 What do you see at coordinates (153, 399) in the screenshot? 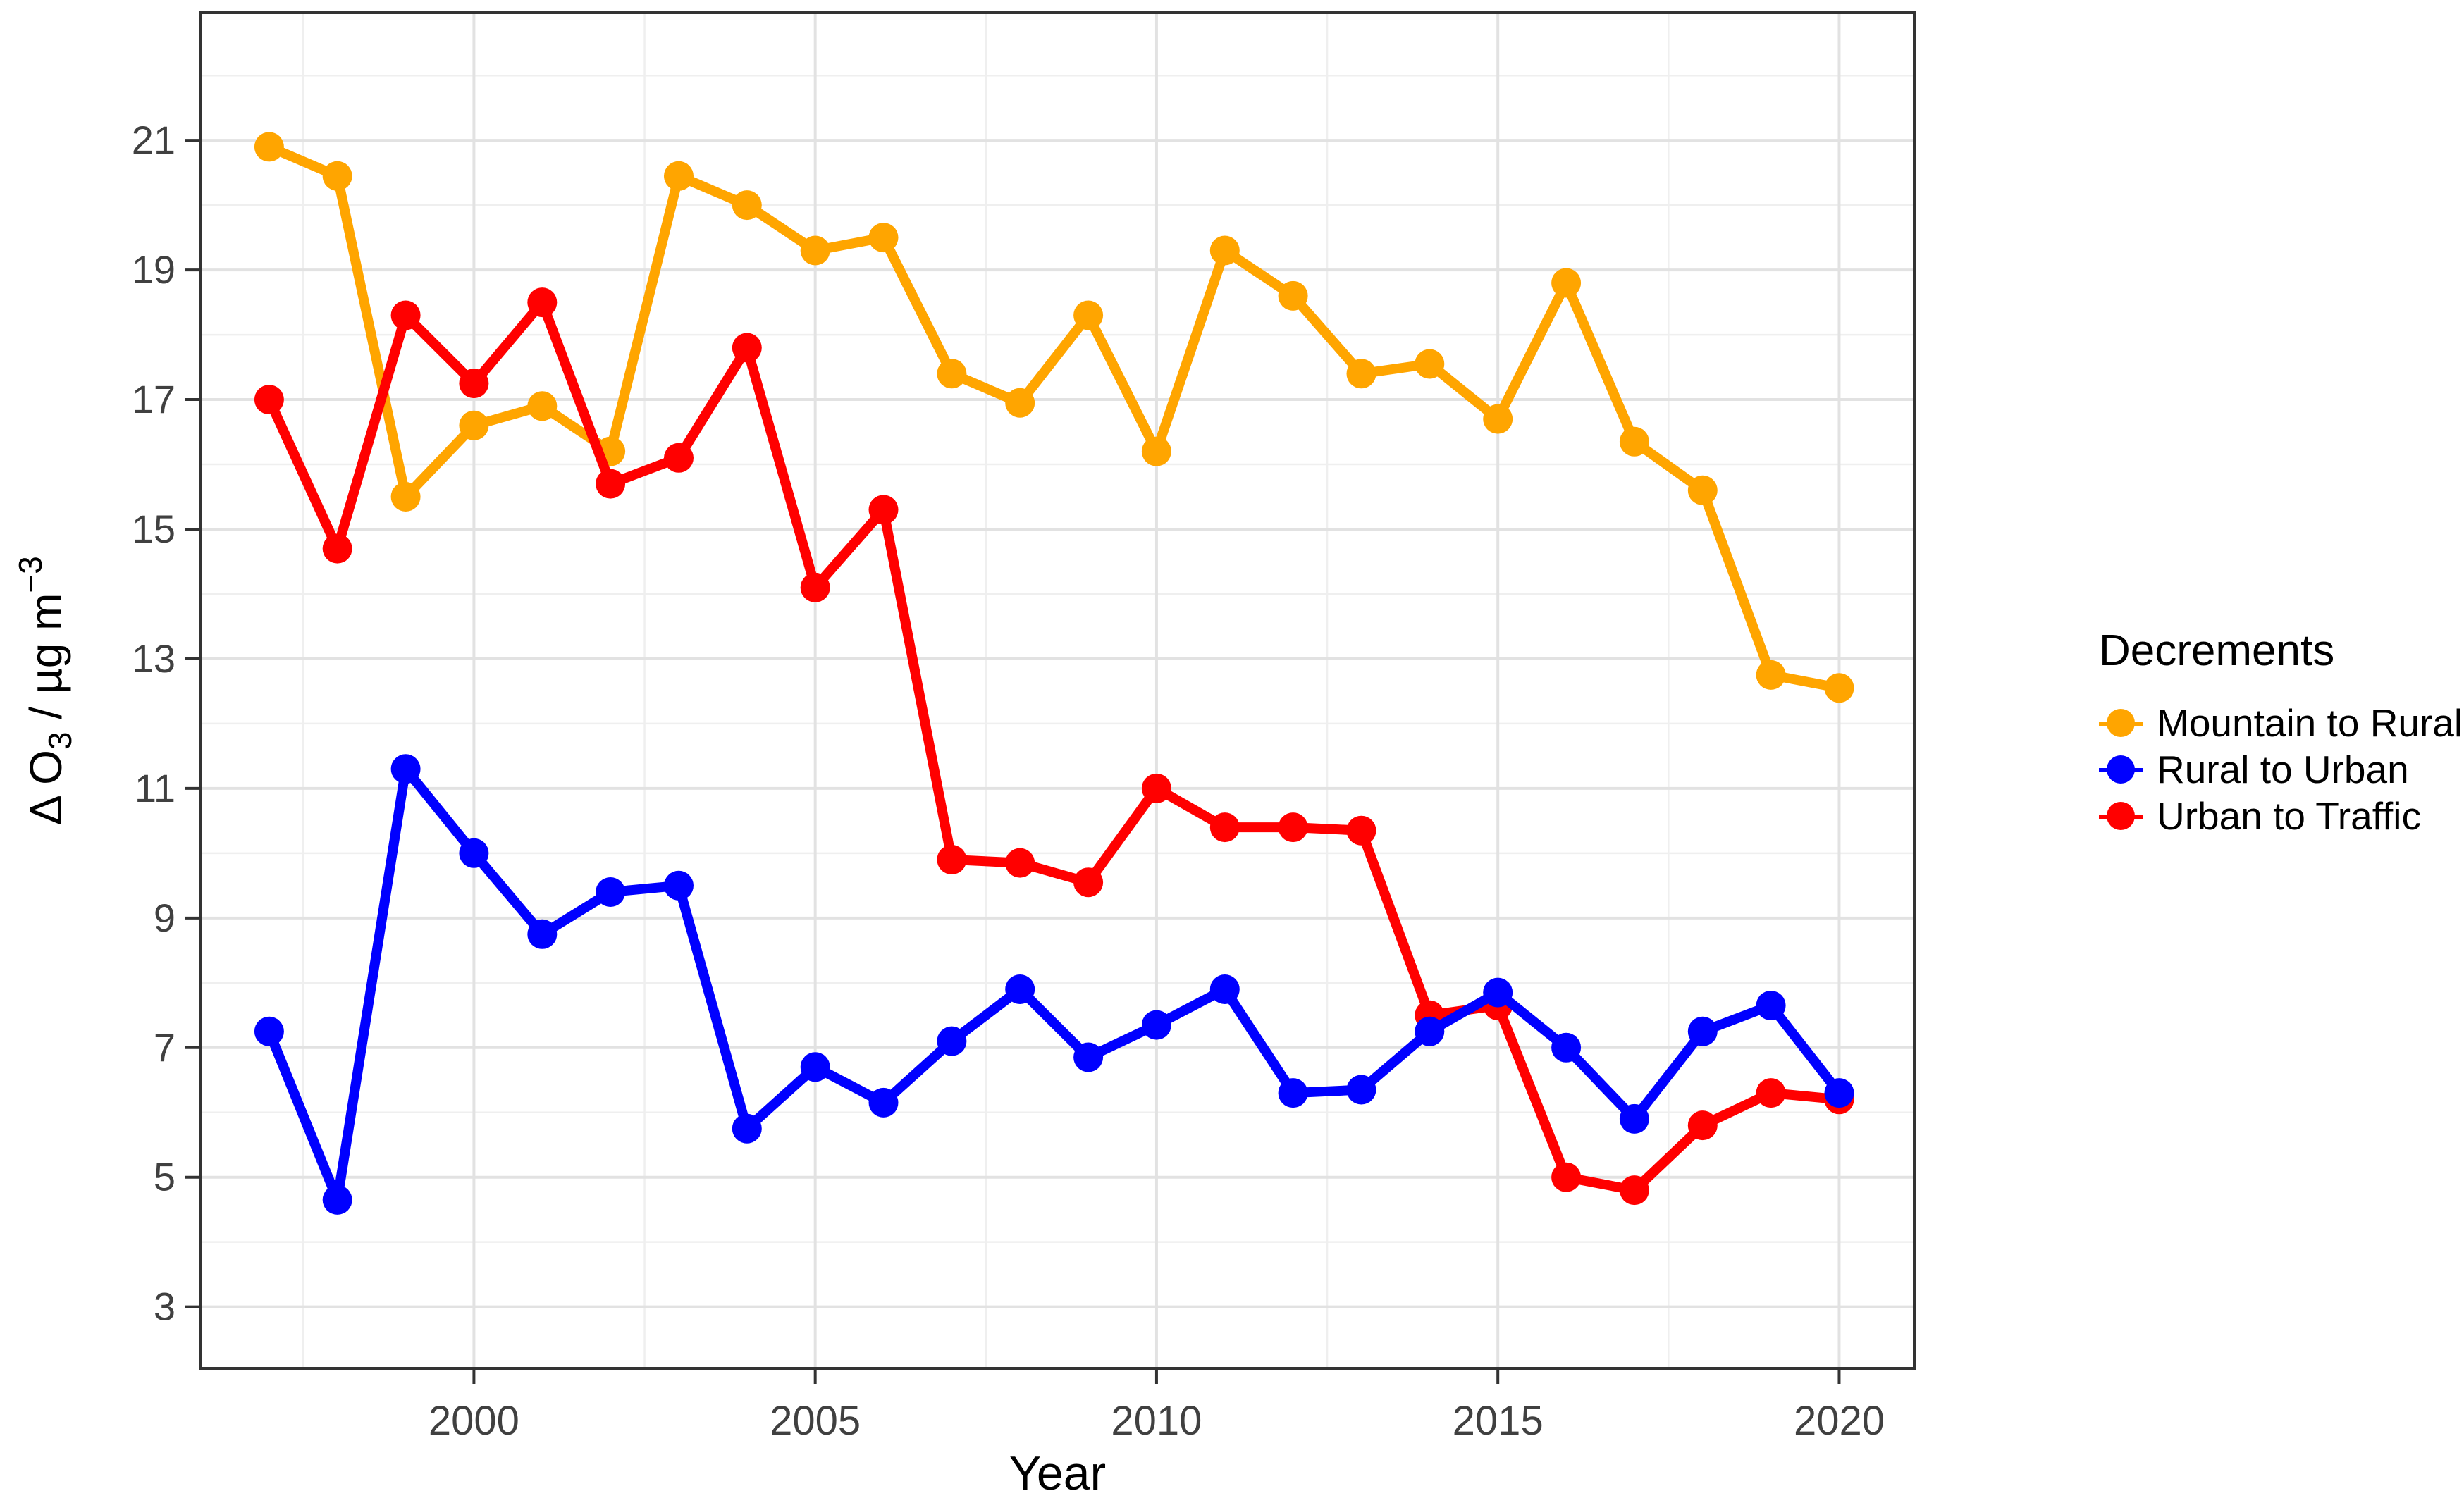
I see `y-axis-tick-label: 17` at bounding box center [153, 399].